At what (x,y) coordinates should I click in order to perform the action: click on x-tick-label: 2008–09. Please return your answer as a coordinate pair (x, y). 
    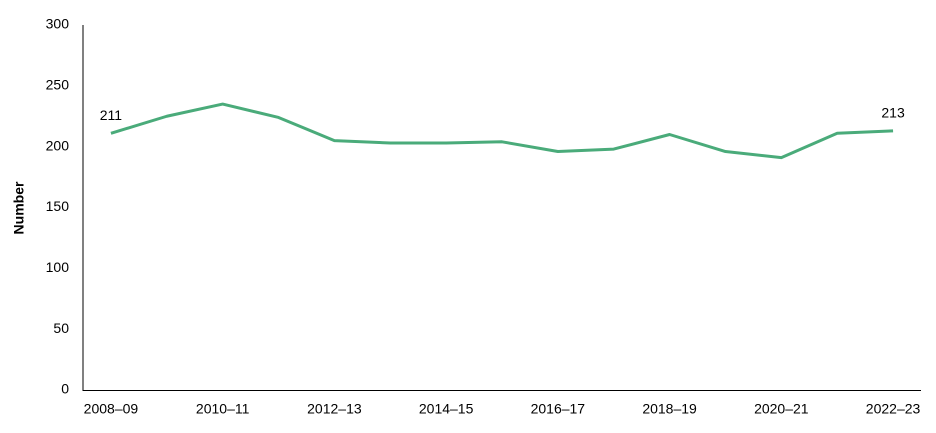
    Looking at the image, I should click on (111, 409).